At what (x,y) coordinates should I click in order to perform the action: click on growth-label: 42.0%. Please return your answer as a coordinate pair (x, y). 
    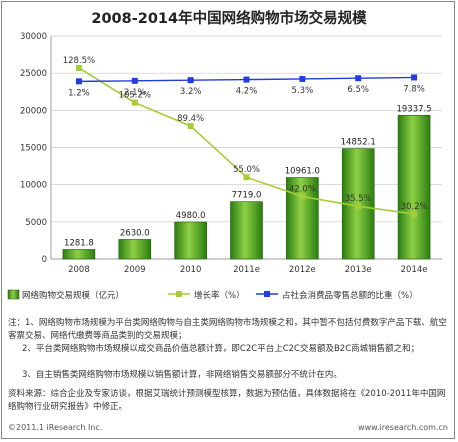
    Looking at the image, I should click on (302, 190).